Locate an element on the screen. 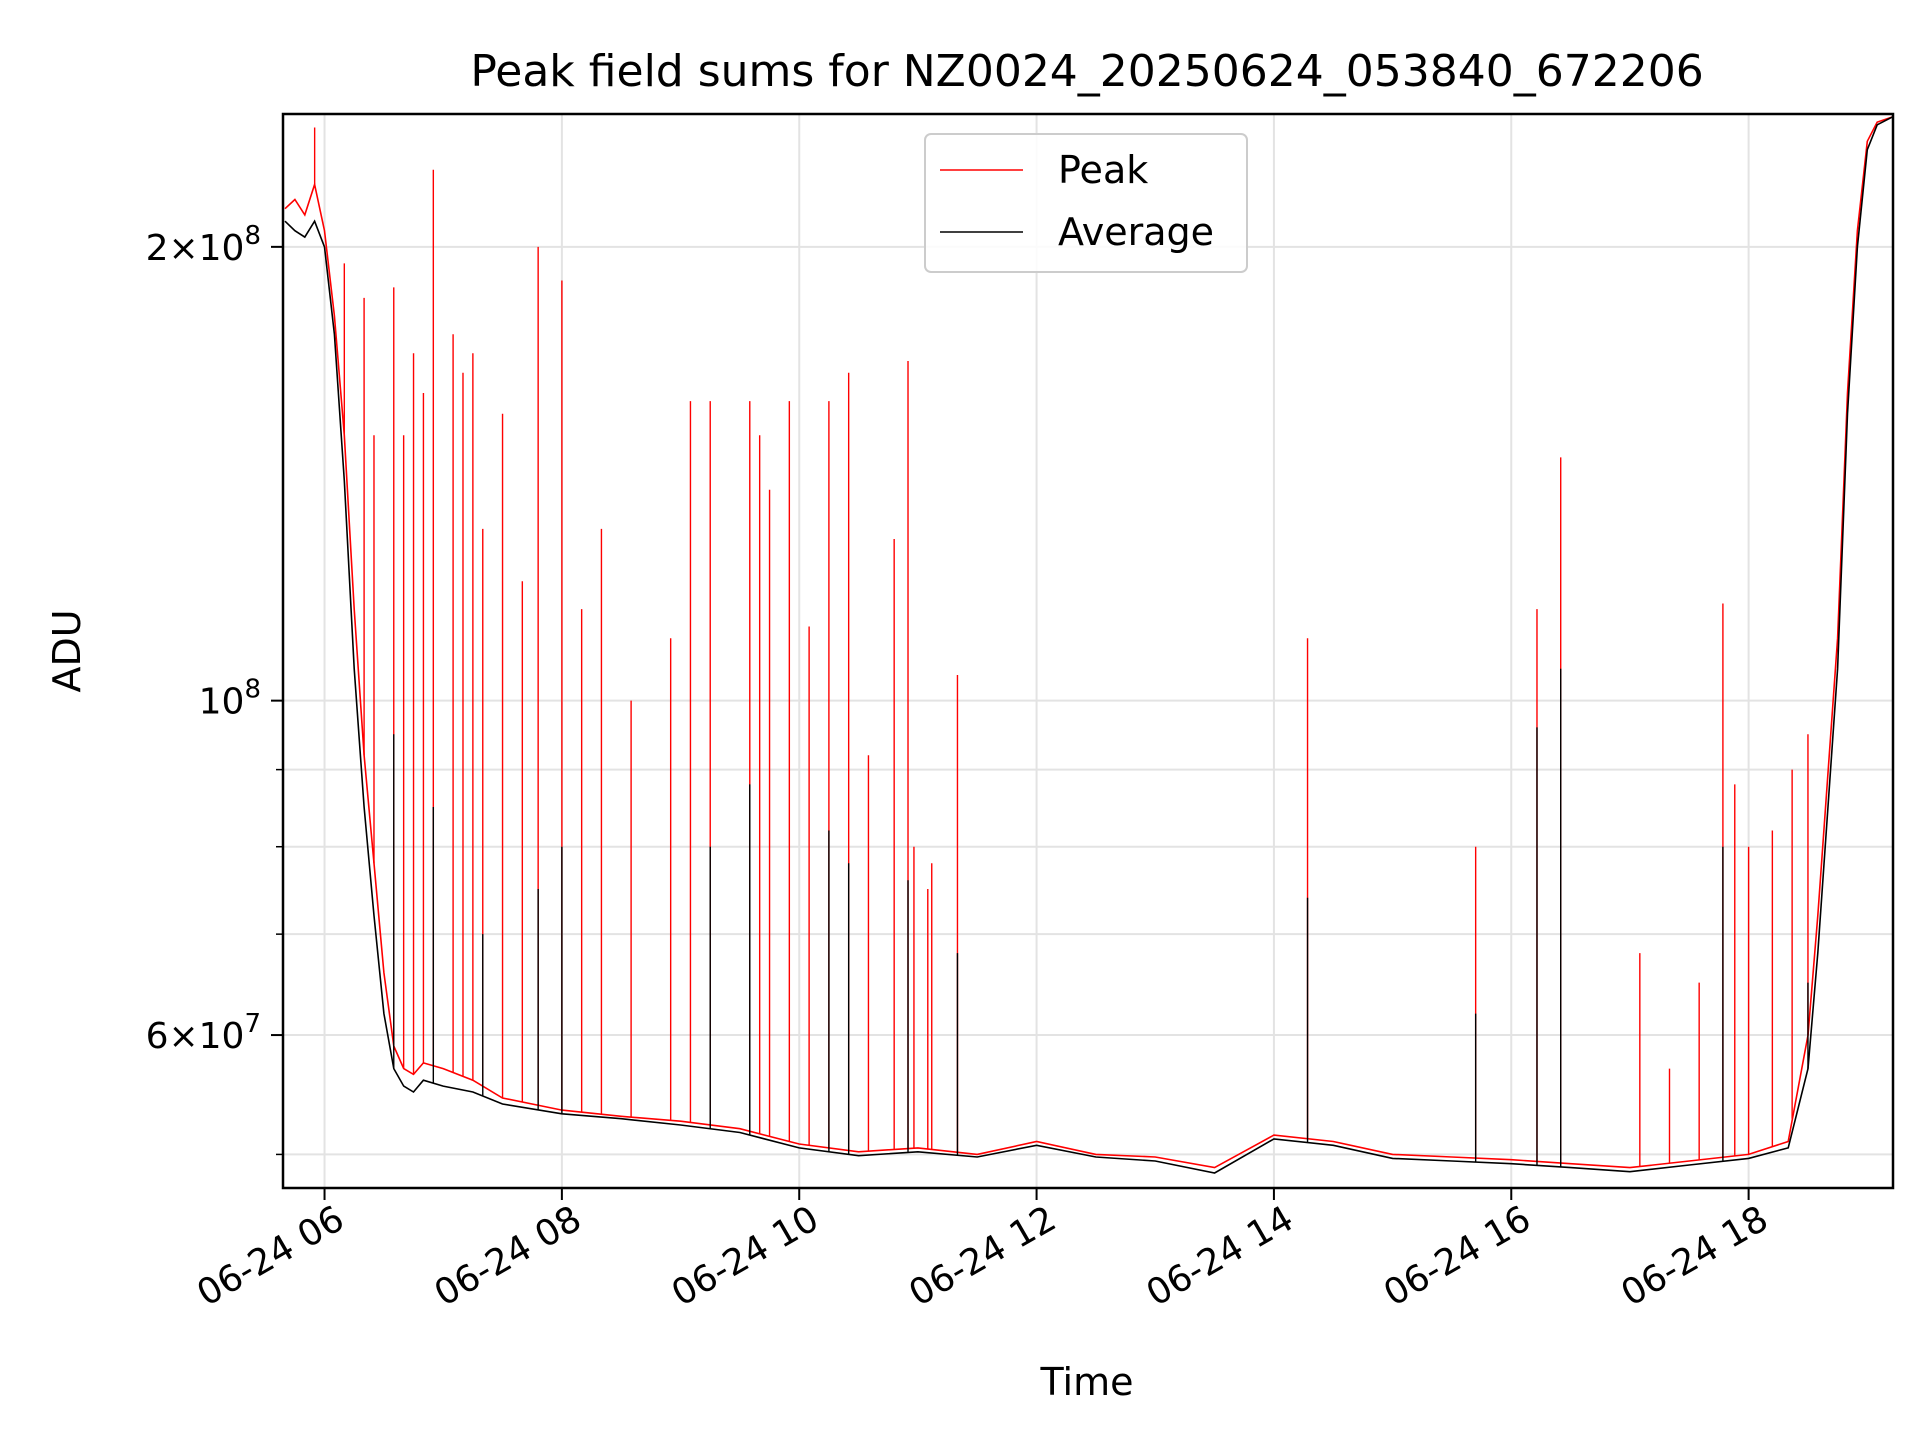  y-tick-label: 6×107 is located at coordinates (203, 1033).